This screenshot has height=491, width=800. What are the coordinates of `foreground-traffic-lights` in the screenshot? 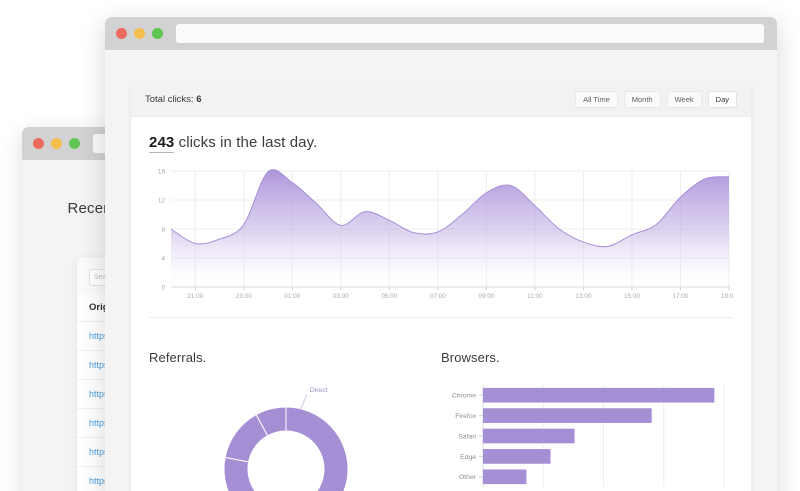 It's located at (139, 33).